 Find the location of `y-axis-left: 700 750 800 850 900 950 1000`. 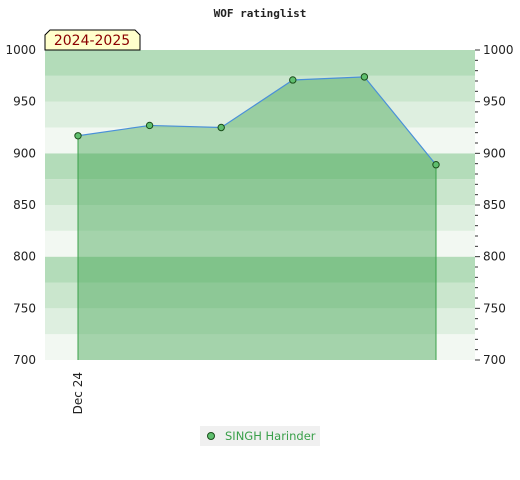

y-axis-left: 700 750 800 850 900 950 1000 is located at coordinates (20, 205).